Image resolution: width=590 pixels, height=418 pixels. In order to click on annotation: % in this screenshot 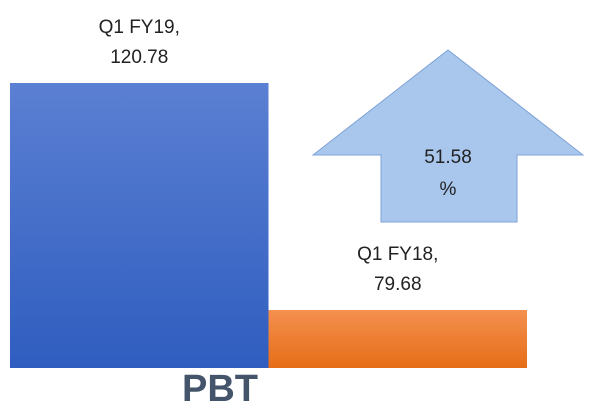, I will do `click(448, 189)`.